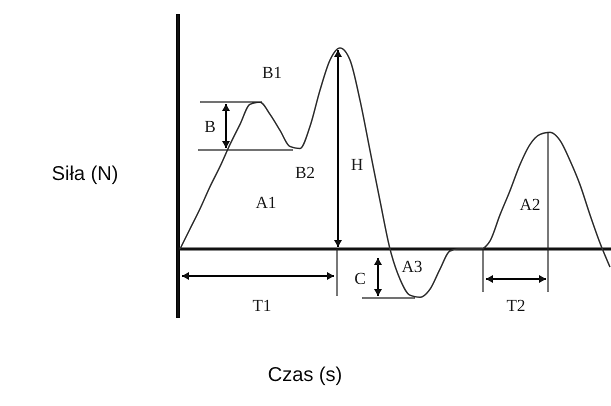 The width and height of the screenshot is (611, 406). What do you see at coordinates (272, 72) in the screenshot?
I see `annotation: B1` at bounding box center [272, 72].